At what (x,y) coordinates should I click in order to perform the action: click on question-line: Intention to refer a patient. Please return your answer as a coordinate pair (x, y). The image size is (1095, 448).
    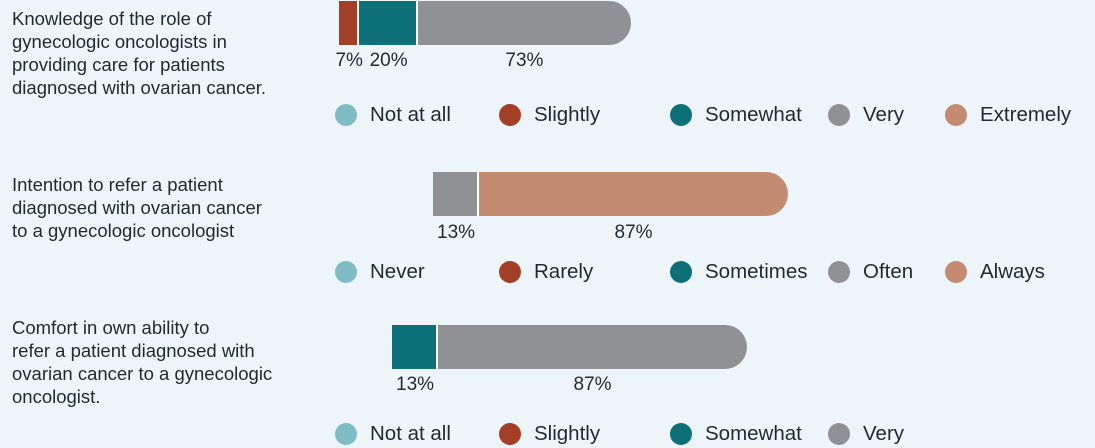
    Looking at the image, I should click on (117, 184).